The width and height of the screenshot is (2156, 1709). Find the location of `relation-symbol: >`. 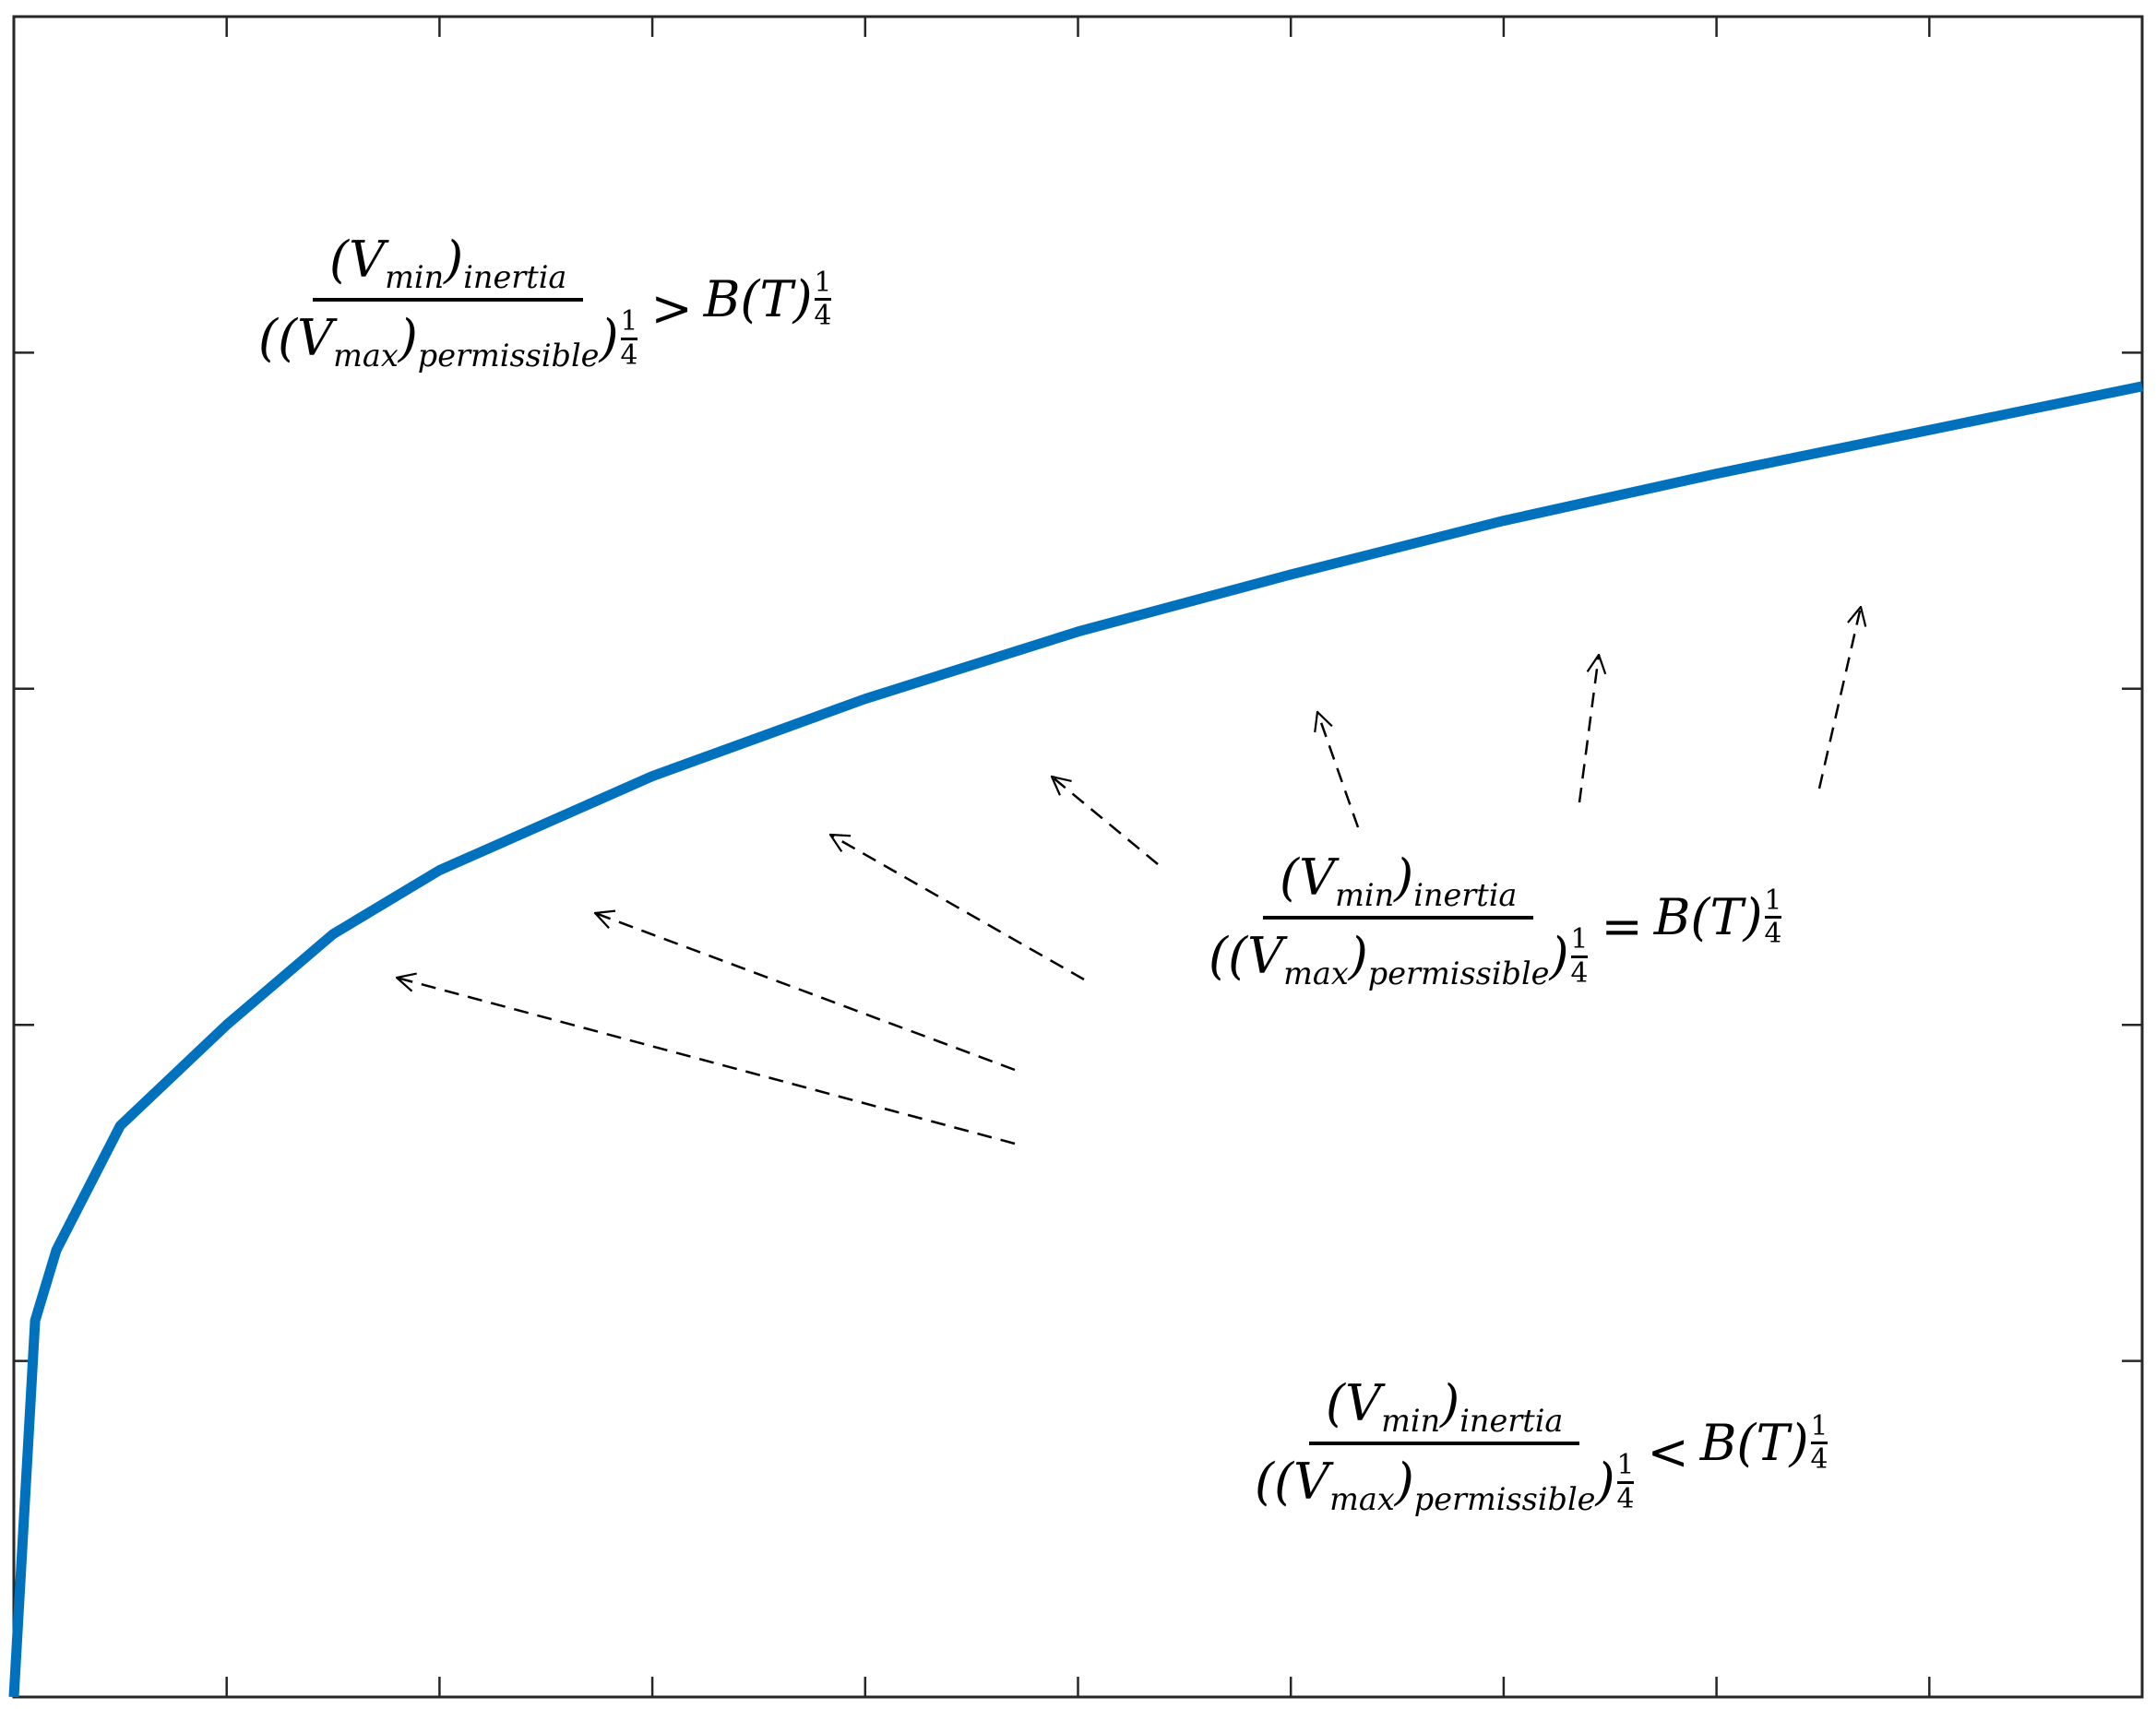

relation-symbol: > is located at coordinates (672, 309).